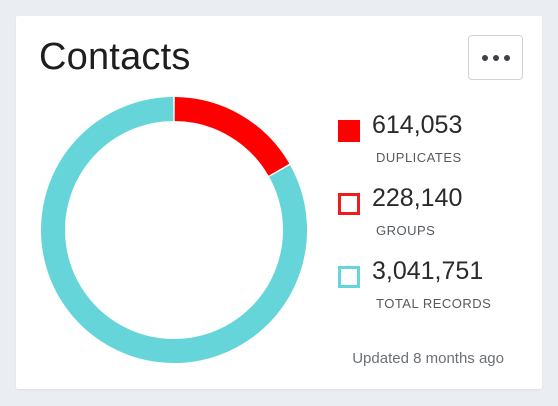 This screenshot has width=558, height=406. I want to click on legend-value-total-records: 3,041,751, so click(428, 271).